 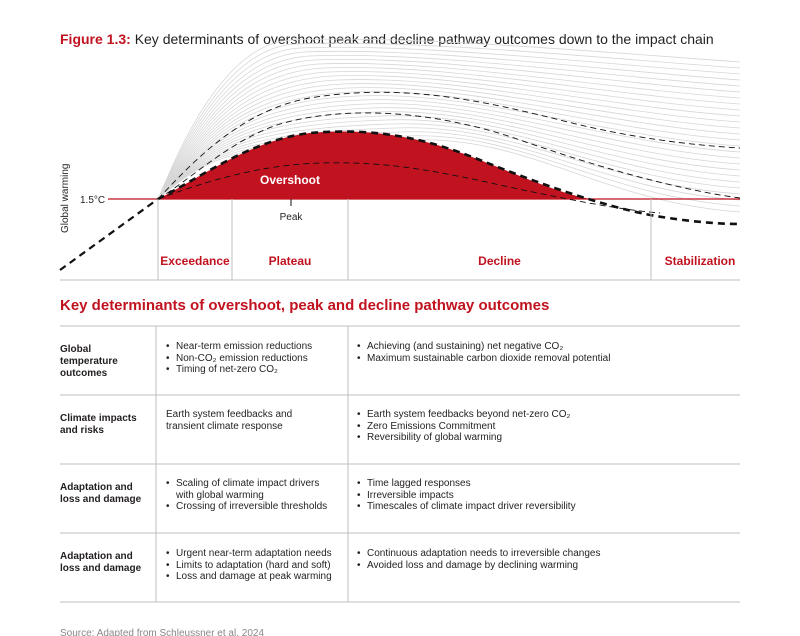 What do you see at coordinates (220, 495) in the screenshot?
I see `list-item: with global warming` at bounding box center [220, 495].